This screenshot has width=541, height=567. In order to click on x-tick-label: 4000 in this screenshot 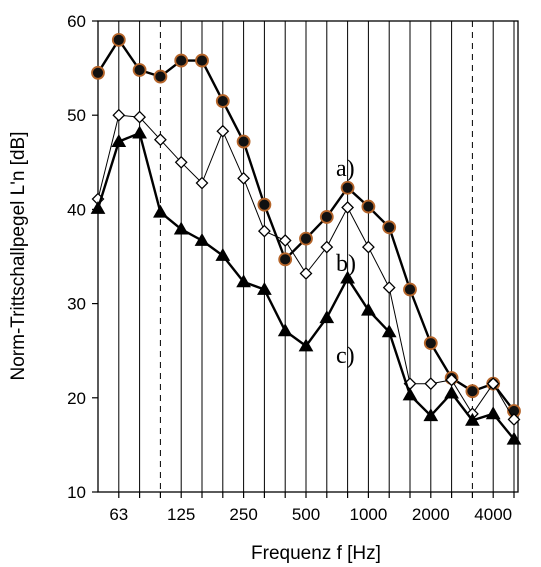, I will do `click(493, 514)`.